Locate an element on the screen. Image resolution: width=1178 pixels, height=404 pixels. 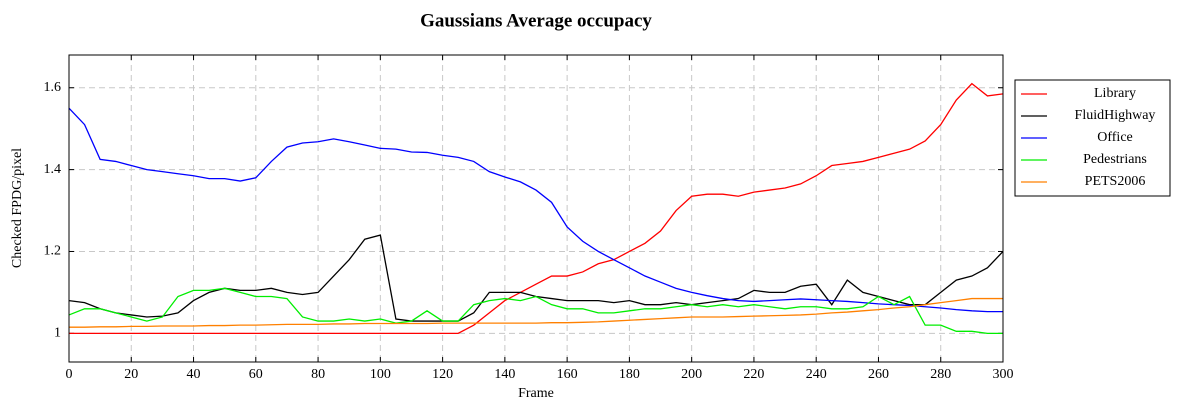
x-tick-label: 160 is located at coordinates (567, 374).